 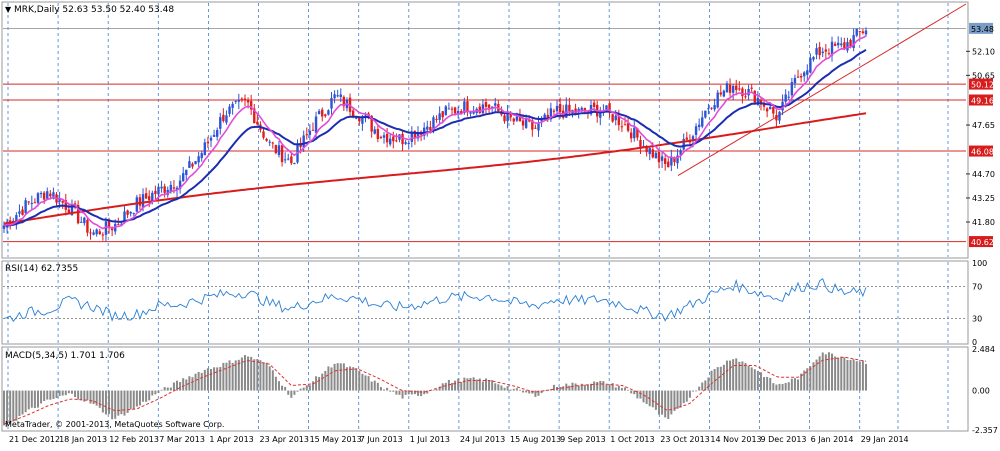 I want to click on x-tick-label: 21 Dec 2012, so click(x=34, y=439).